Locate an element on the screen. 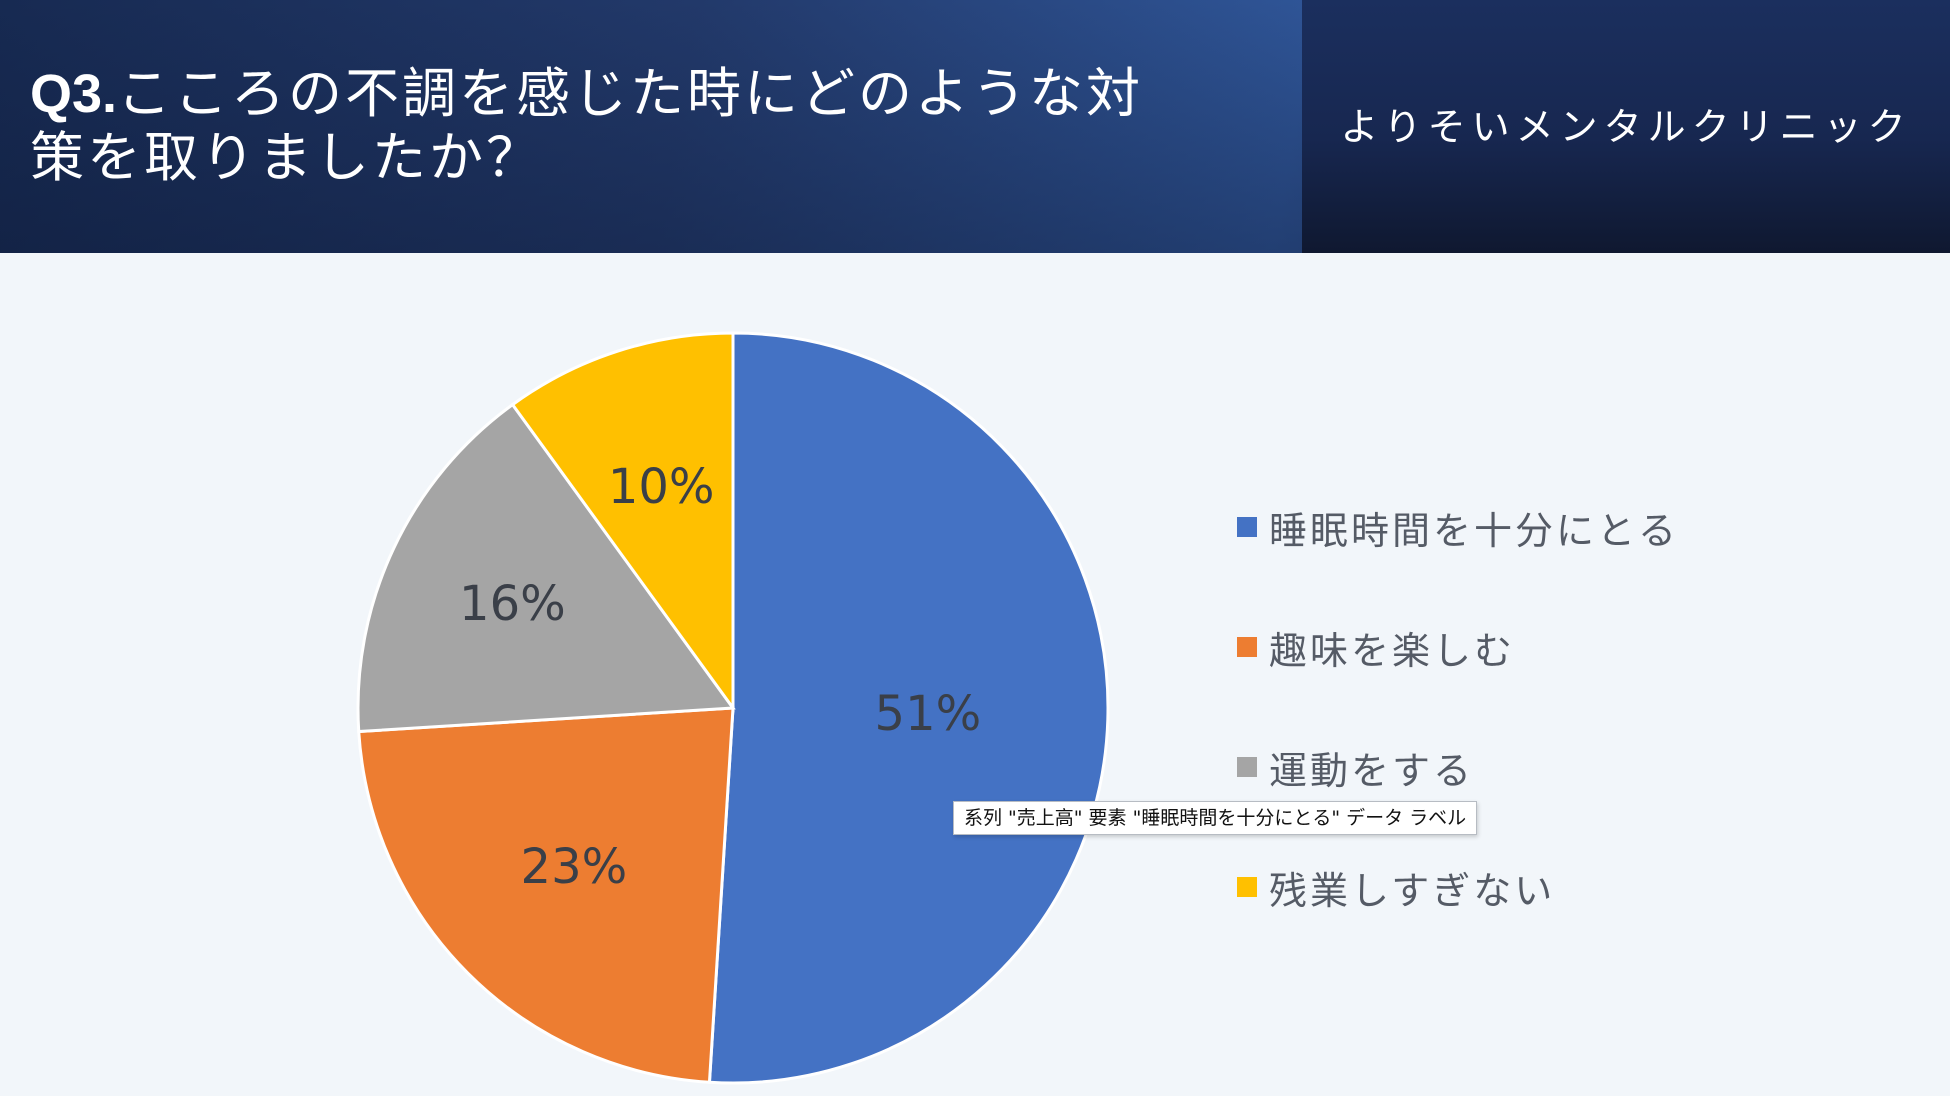 Image resolution: width=1950 pixels, height=1096 pixels. legend-item: 睡眠時間を十分にとる is located at coordinates (1458, 527).